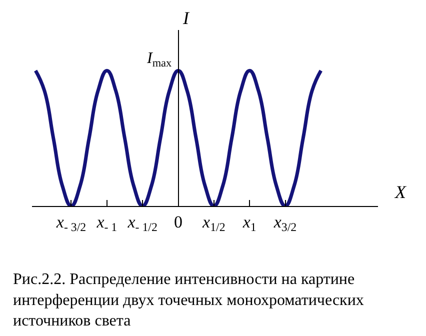 The width and height of the screenshot is (426, 336). I want to click on x-tick-label: x$_{3/2}$, so click(284, 223).